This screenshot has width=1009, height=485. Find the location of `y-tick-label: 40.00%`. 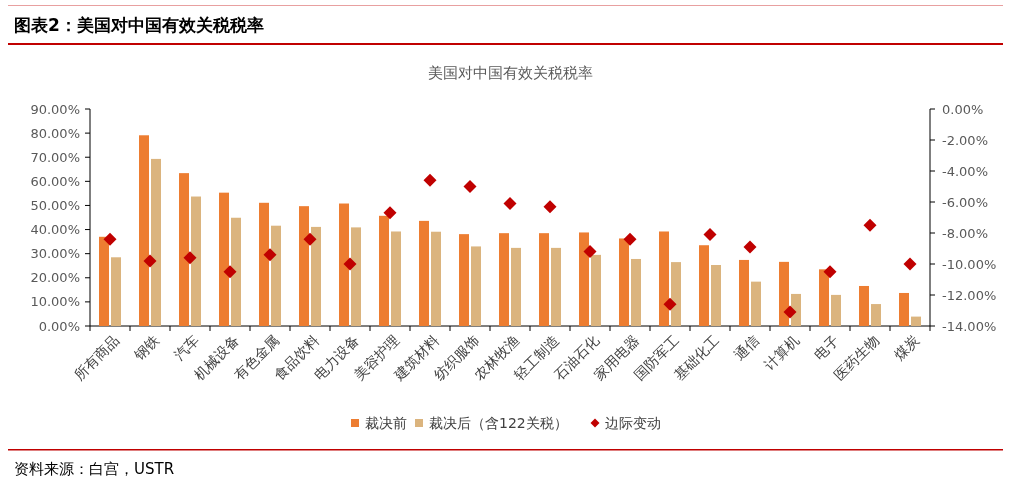

y-tick-label: 40.00% is located at coordinates (55, 230).